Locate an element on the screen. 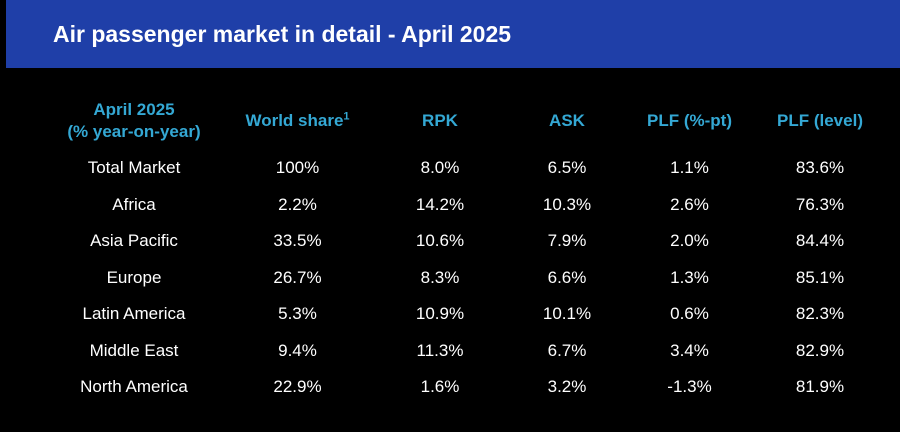 The image size is (900, 432). plf-level-cell: 83.6% is located at coordinates (820, 168).